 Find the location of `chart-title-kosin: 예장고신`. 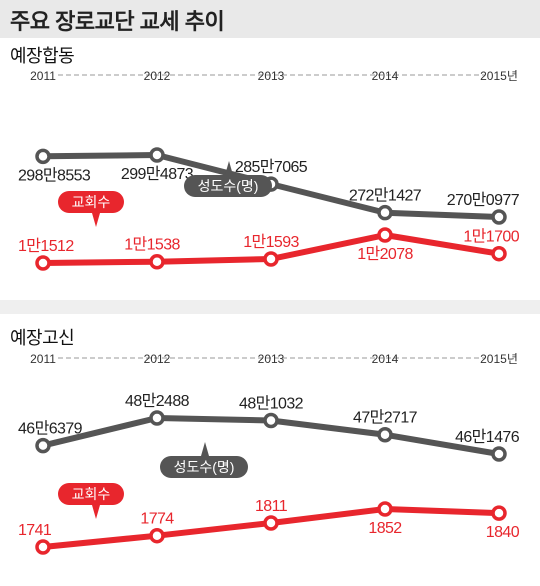

chart-title-kosin: 예장고신 is located at coordinates (42, 338).